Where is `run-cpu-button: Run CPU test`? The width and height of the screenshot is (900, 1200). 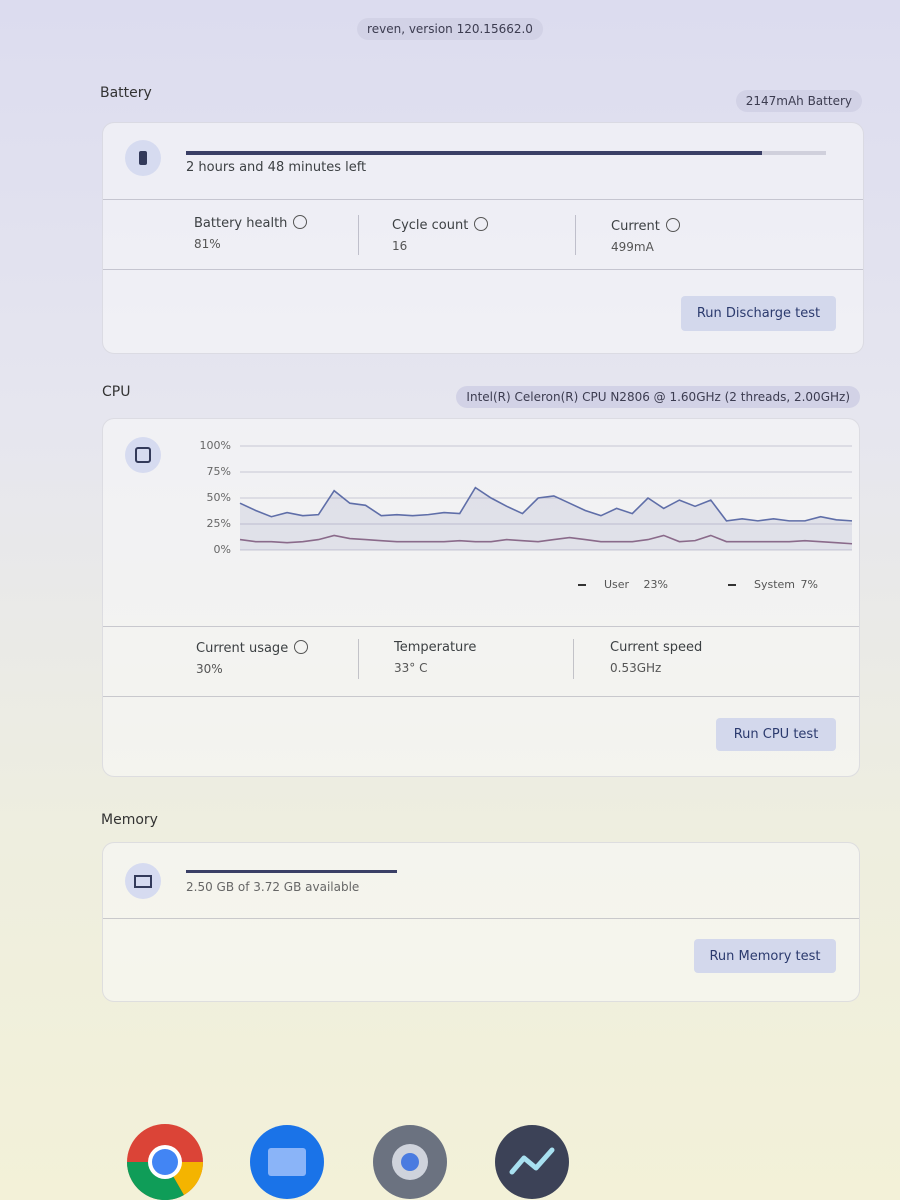 run-cpu-button: Run CPU test is located at coordinates (776, 734).